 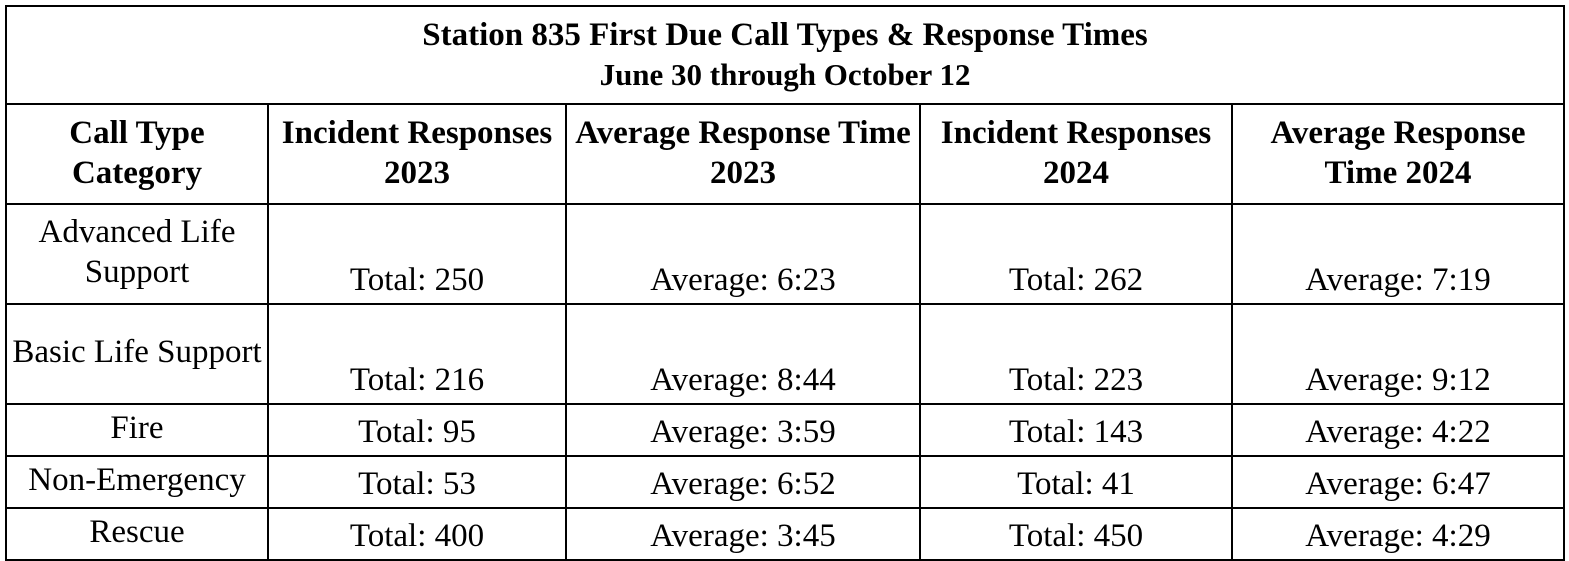 I want to click on column-header-avg-time-2024: Average Response Time 2024, so click(x=1398, y=154).